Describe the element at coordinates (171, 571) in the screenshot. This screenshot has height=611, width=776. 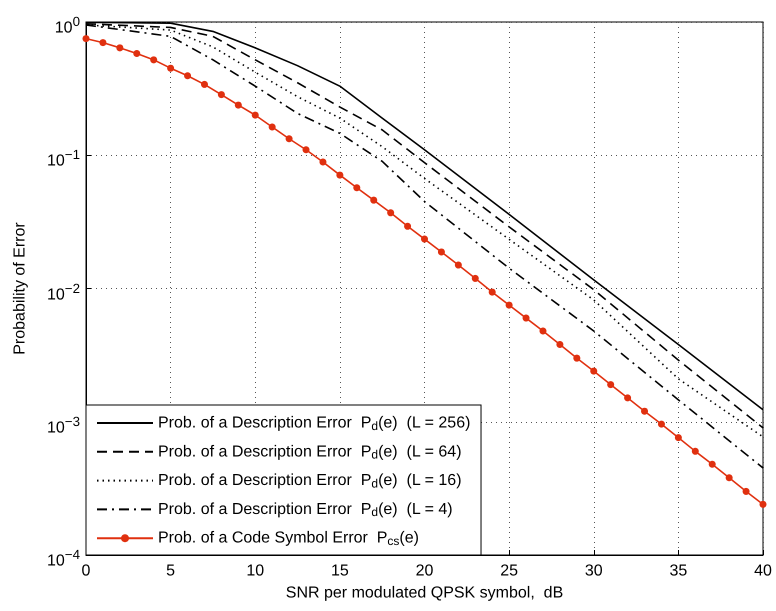
I see `x-tick-label: 5` at that location.